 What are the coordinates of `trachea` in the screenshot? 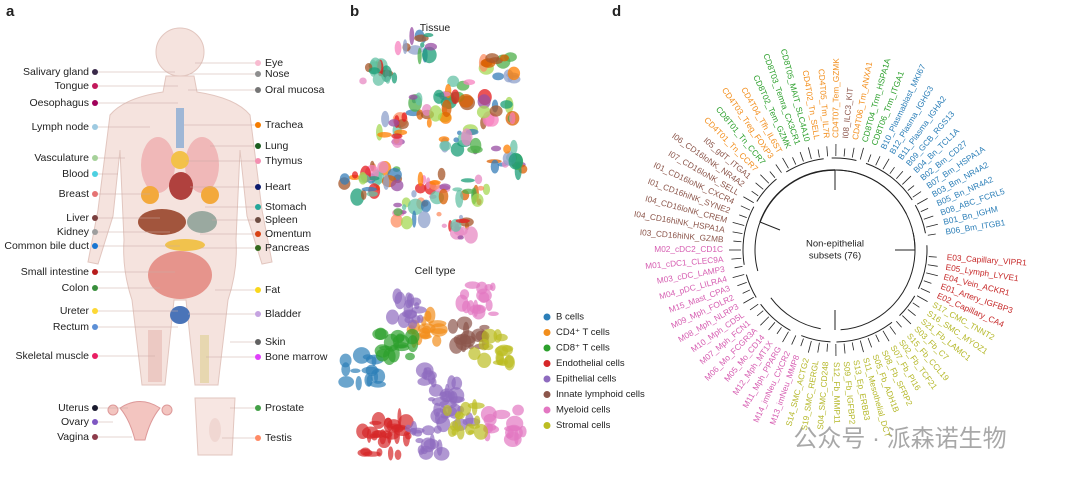 It's located at (180, 128).